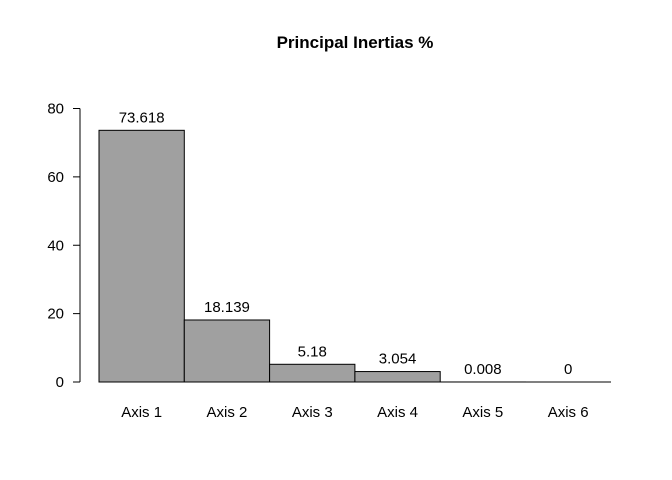 The width and height of the screenshot is (672, 480). What do you see at coordinates (568, 369) in the screenshot?
I see `bar-value-label: 0` at bounding box center [568, 369].